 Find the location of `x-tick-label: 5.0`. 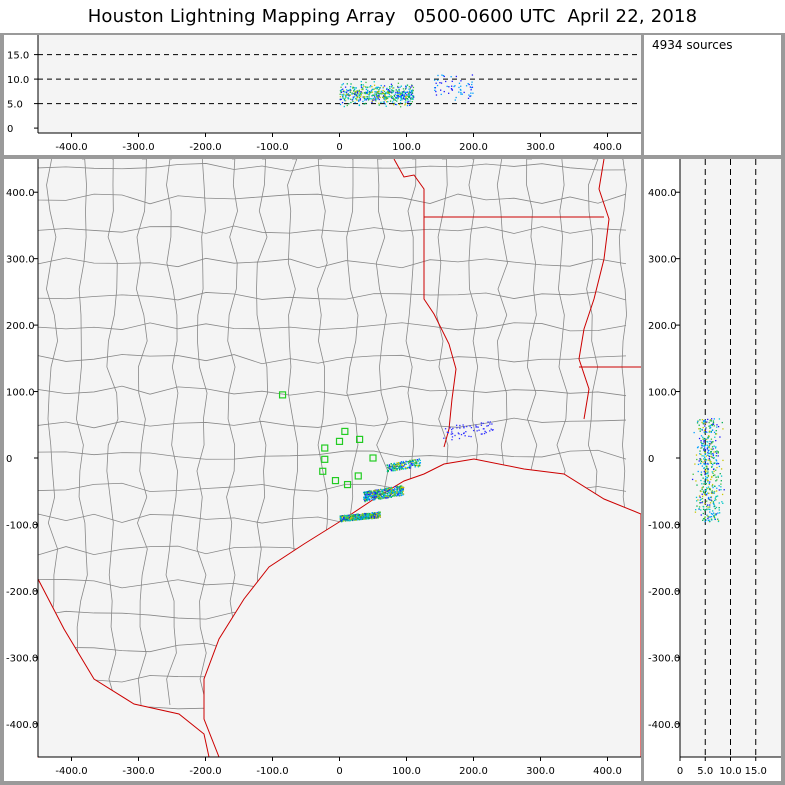

x-tick-label: 5.0 is located at coordinates (705, 771).